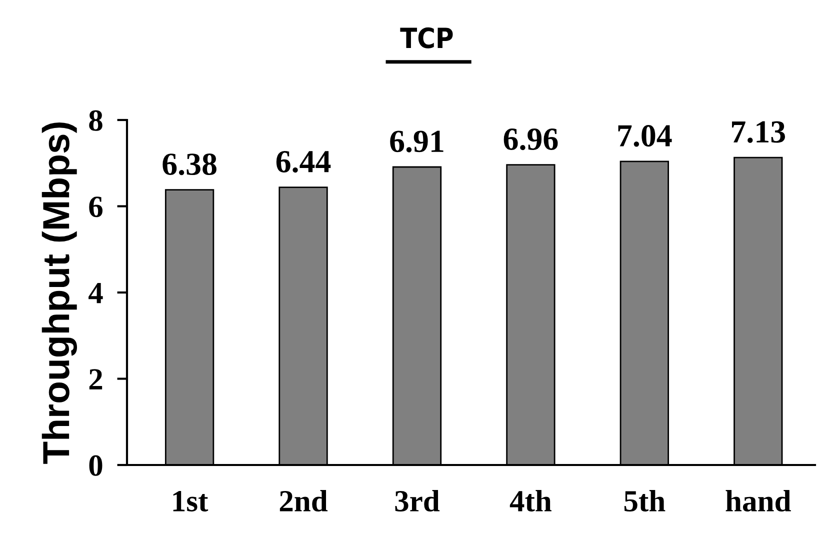 The width and height of the screenshot is (821, 538). I want to click on data-label: 6.96, so click(531, 139).